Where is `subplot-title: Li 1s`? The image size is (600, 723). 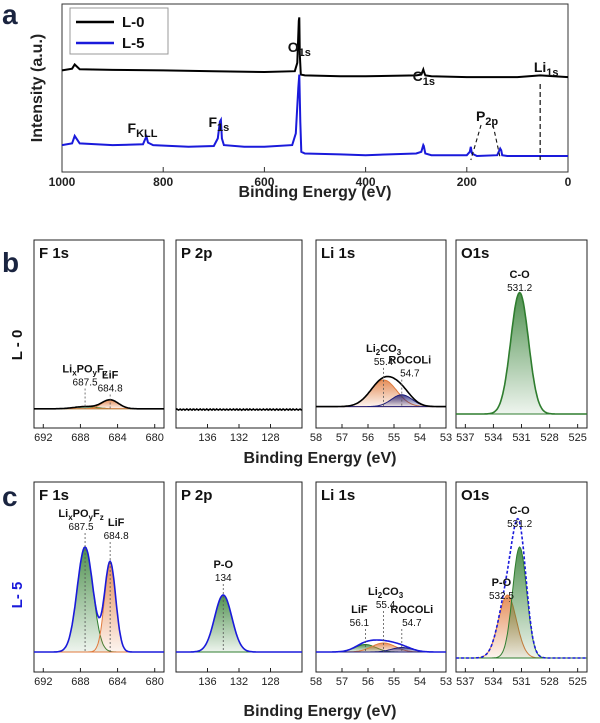 subplot-title: Li 1s is located at coordinates (338, 253).